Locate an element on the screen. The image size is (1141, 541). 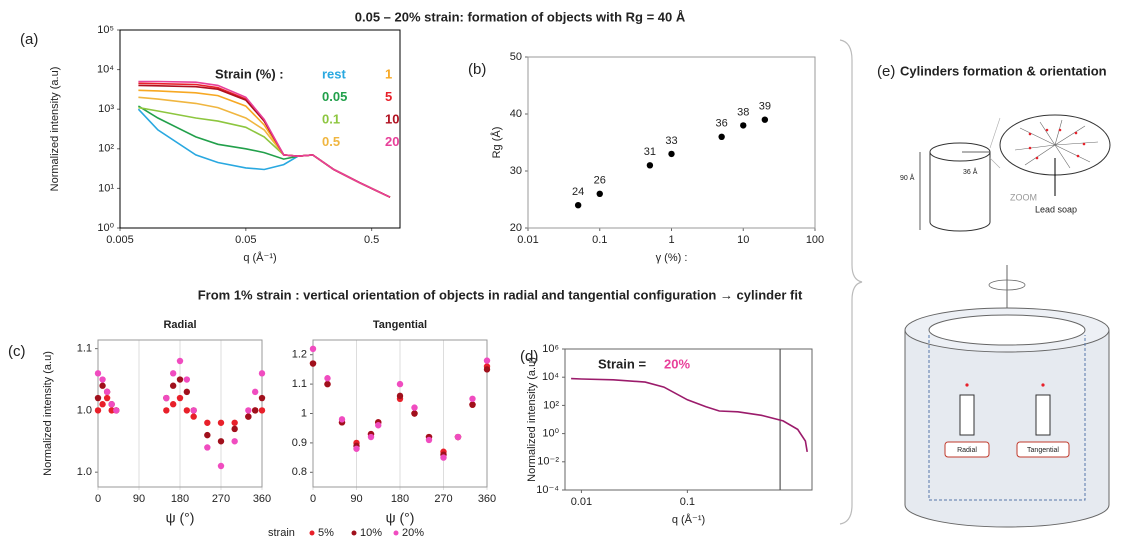
y-tick-label: 40 is located at coordinates (516, 114).